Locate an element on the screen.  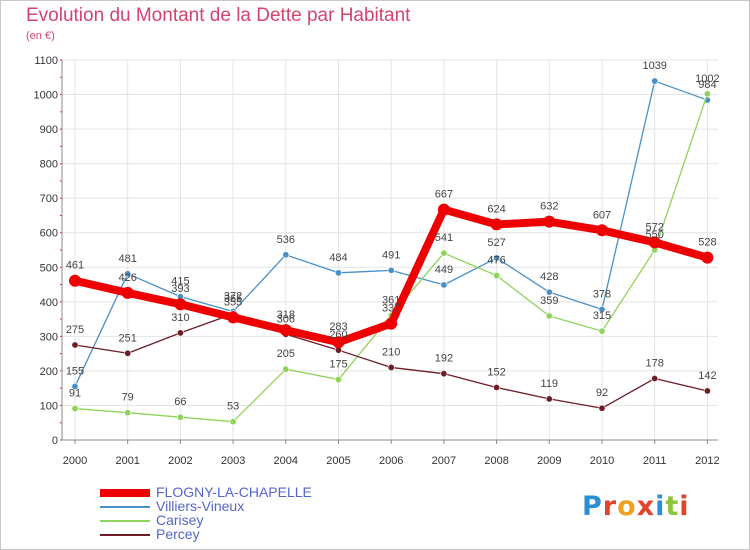
y-tick-label: 800 is located at coordinates (49, 165).